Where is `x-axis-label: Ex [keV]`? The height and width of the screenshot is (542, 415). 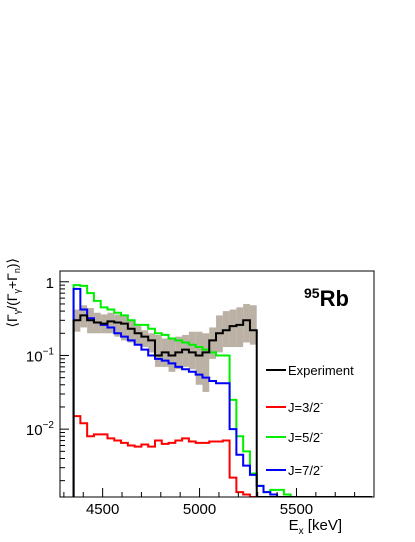
x-axis-label: Ex [keV] is located at coordinates (315, 527).